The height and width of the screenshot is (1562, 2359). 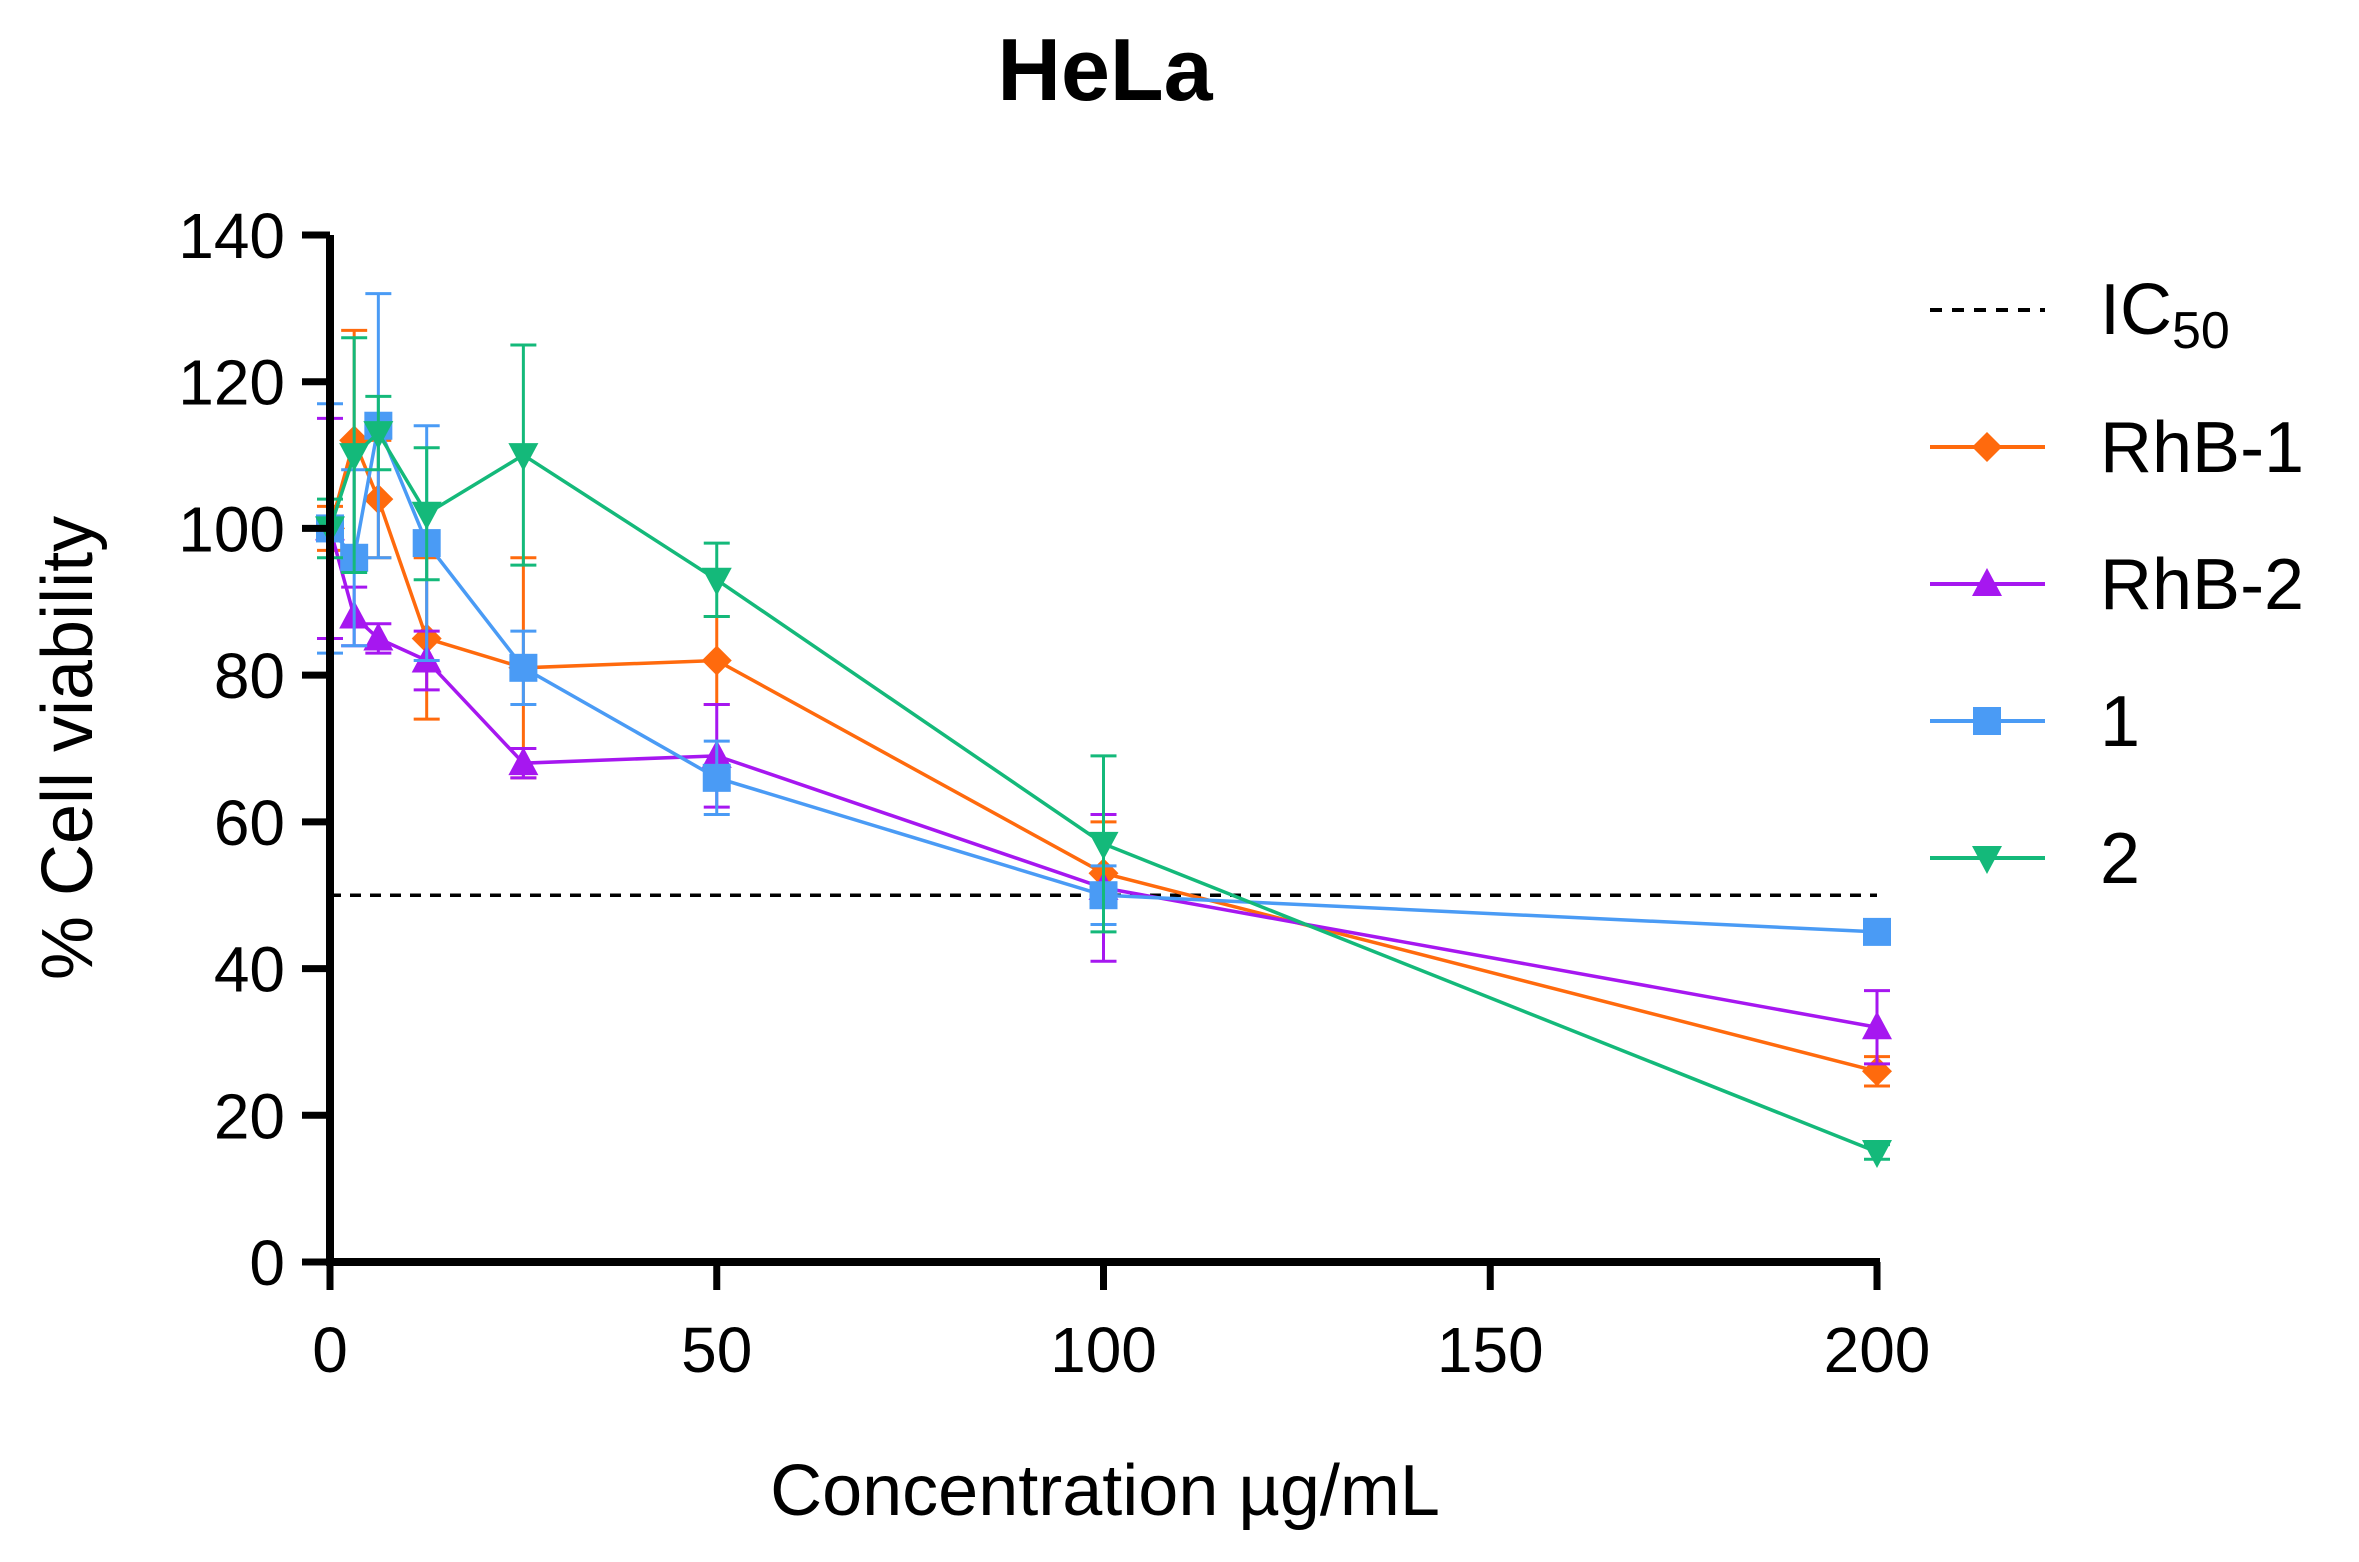 What do you see at coordinates (2201, 331) in the screenshot?
I see `legend-ic50-subscript: 50` at bounding box center [2201, 331].